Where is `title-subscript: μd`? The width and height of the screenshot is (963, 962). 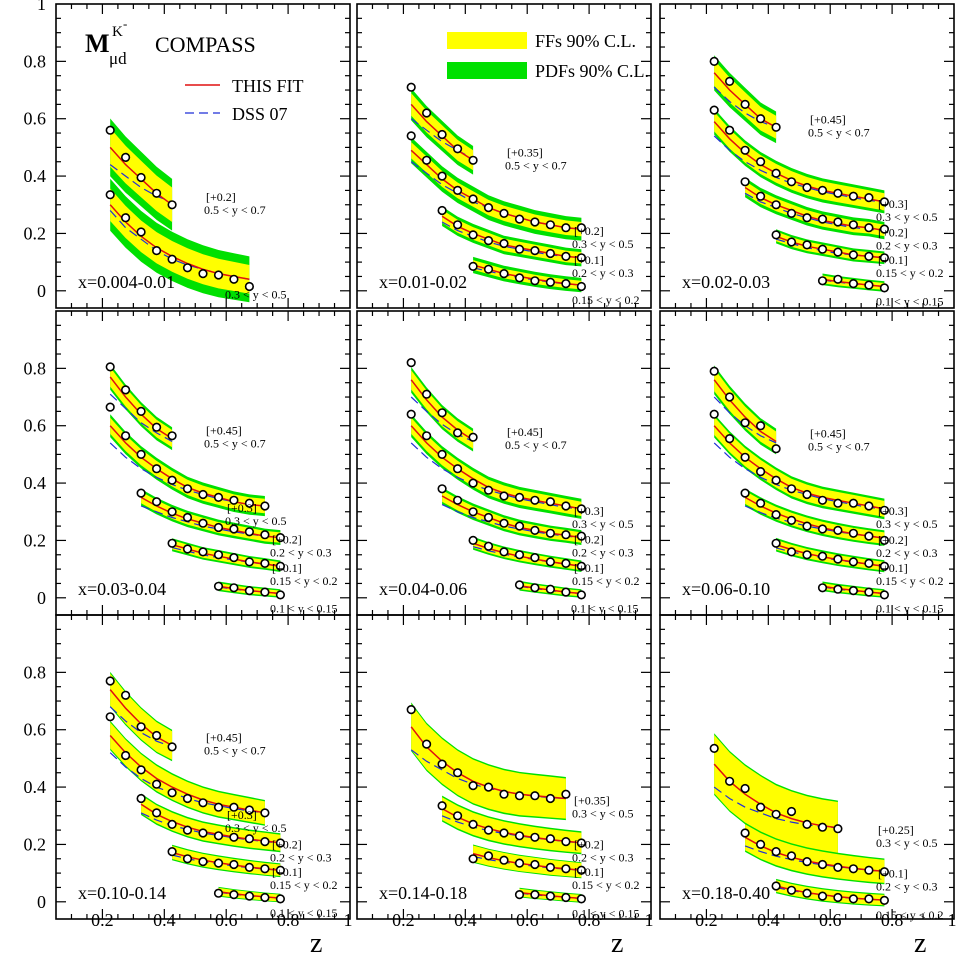 title-subscript: μd is located at coordinates (118, 58).